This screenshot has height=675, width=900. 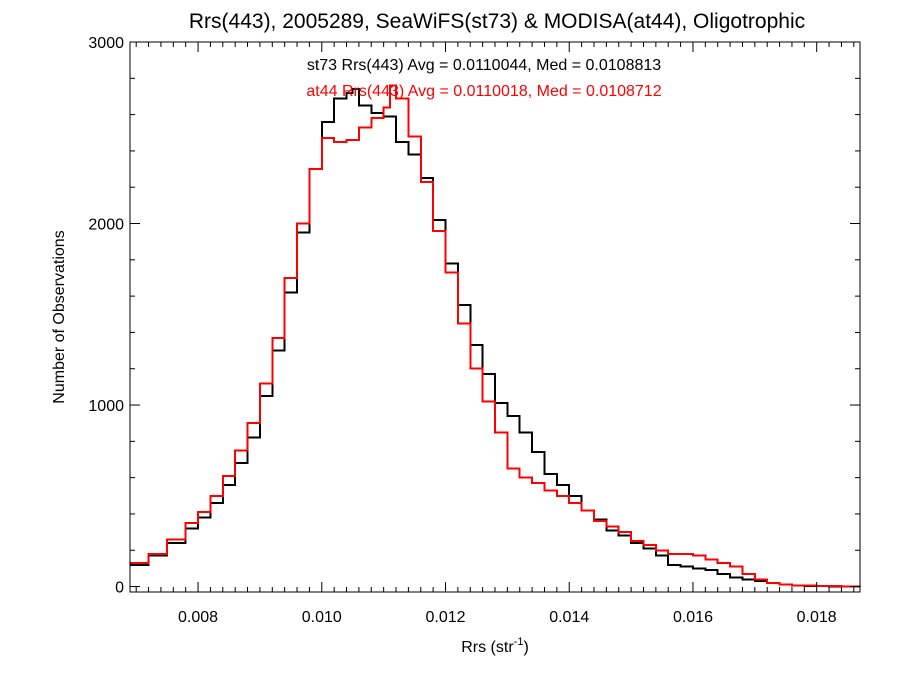 I want to click on x-axis-label-main: Rrs (str, so click(x=487, y=647).